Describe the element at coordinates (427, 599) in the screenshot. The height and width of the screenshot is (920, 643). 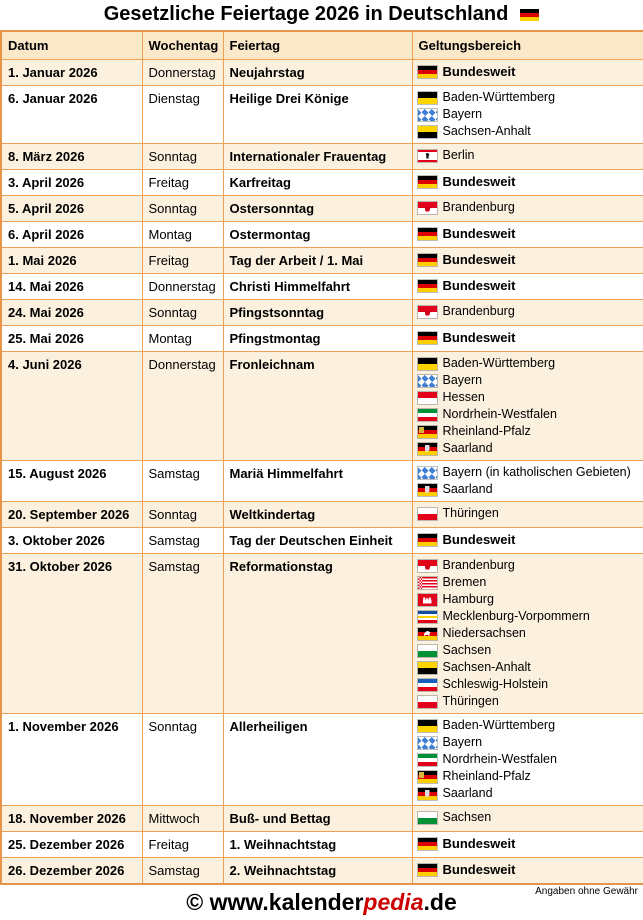
I see `flag-hh-icon` at that location.